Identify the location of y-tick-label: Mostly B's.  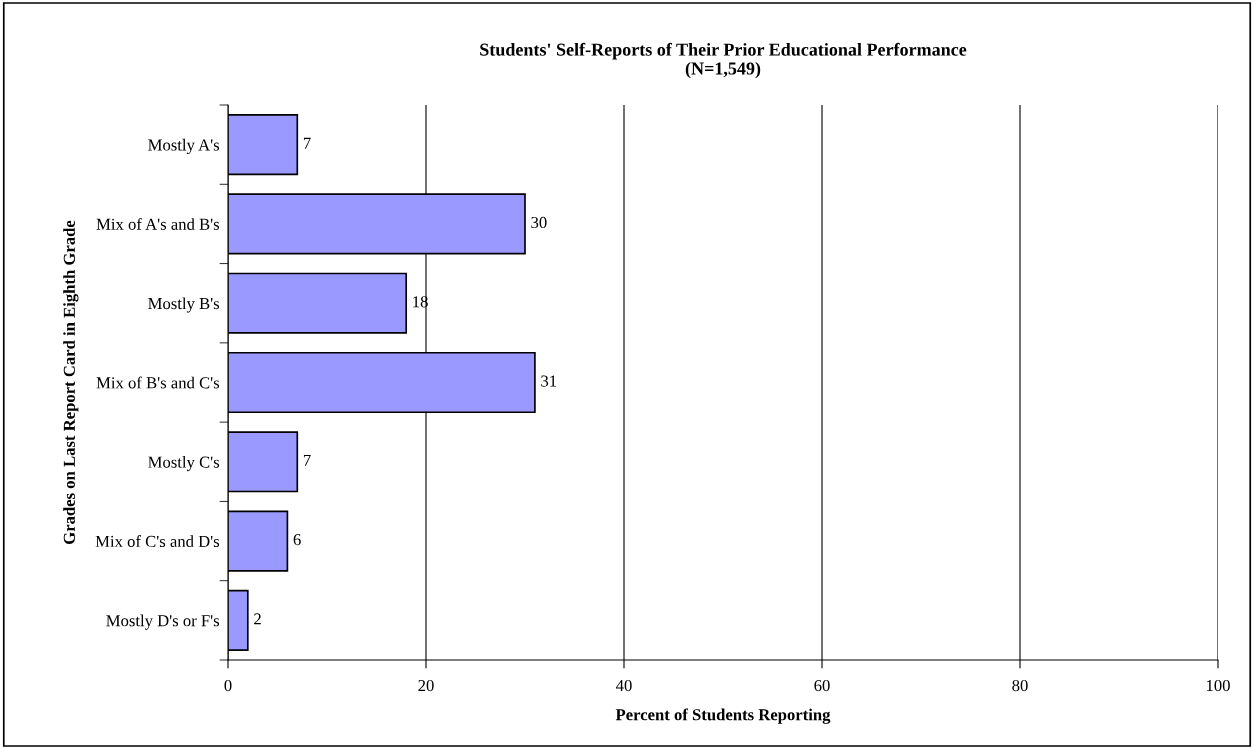
(184, 305).